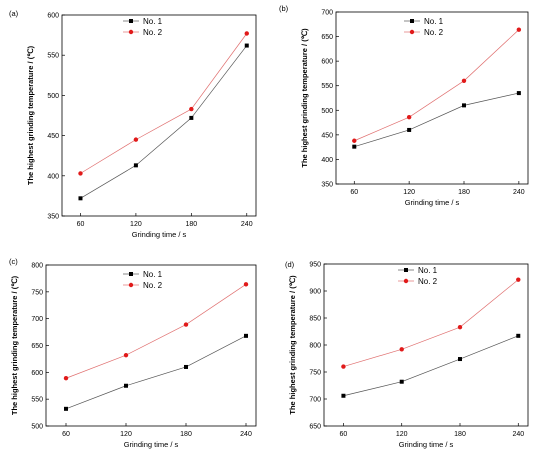  What do you see at coordinates (13, 261) in the screenshot?
I see `panel-label: (c)` at bounding box center [13, 261].